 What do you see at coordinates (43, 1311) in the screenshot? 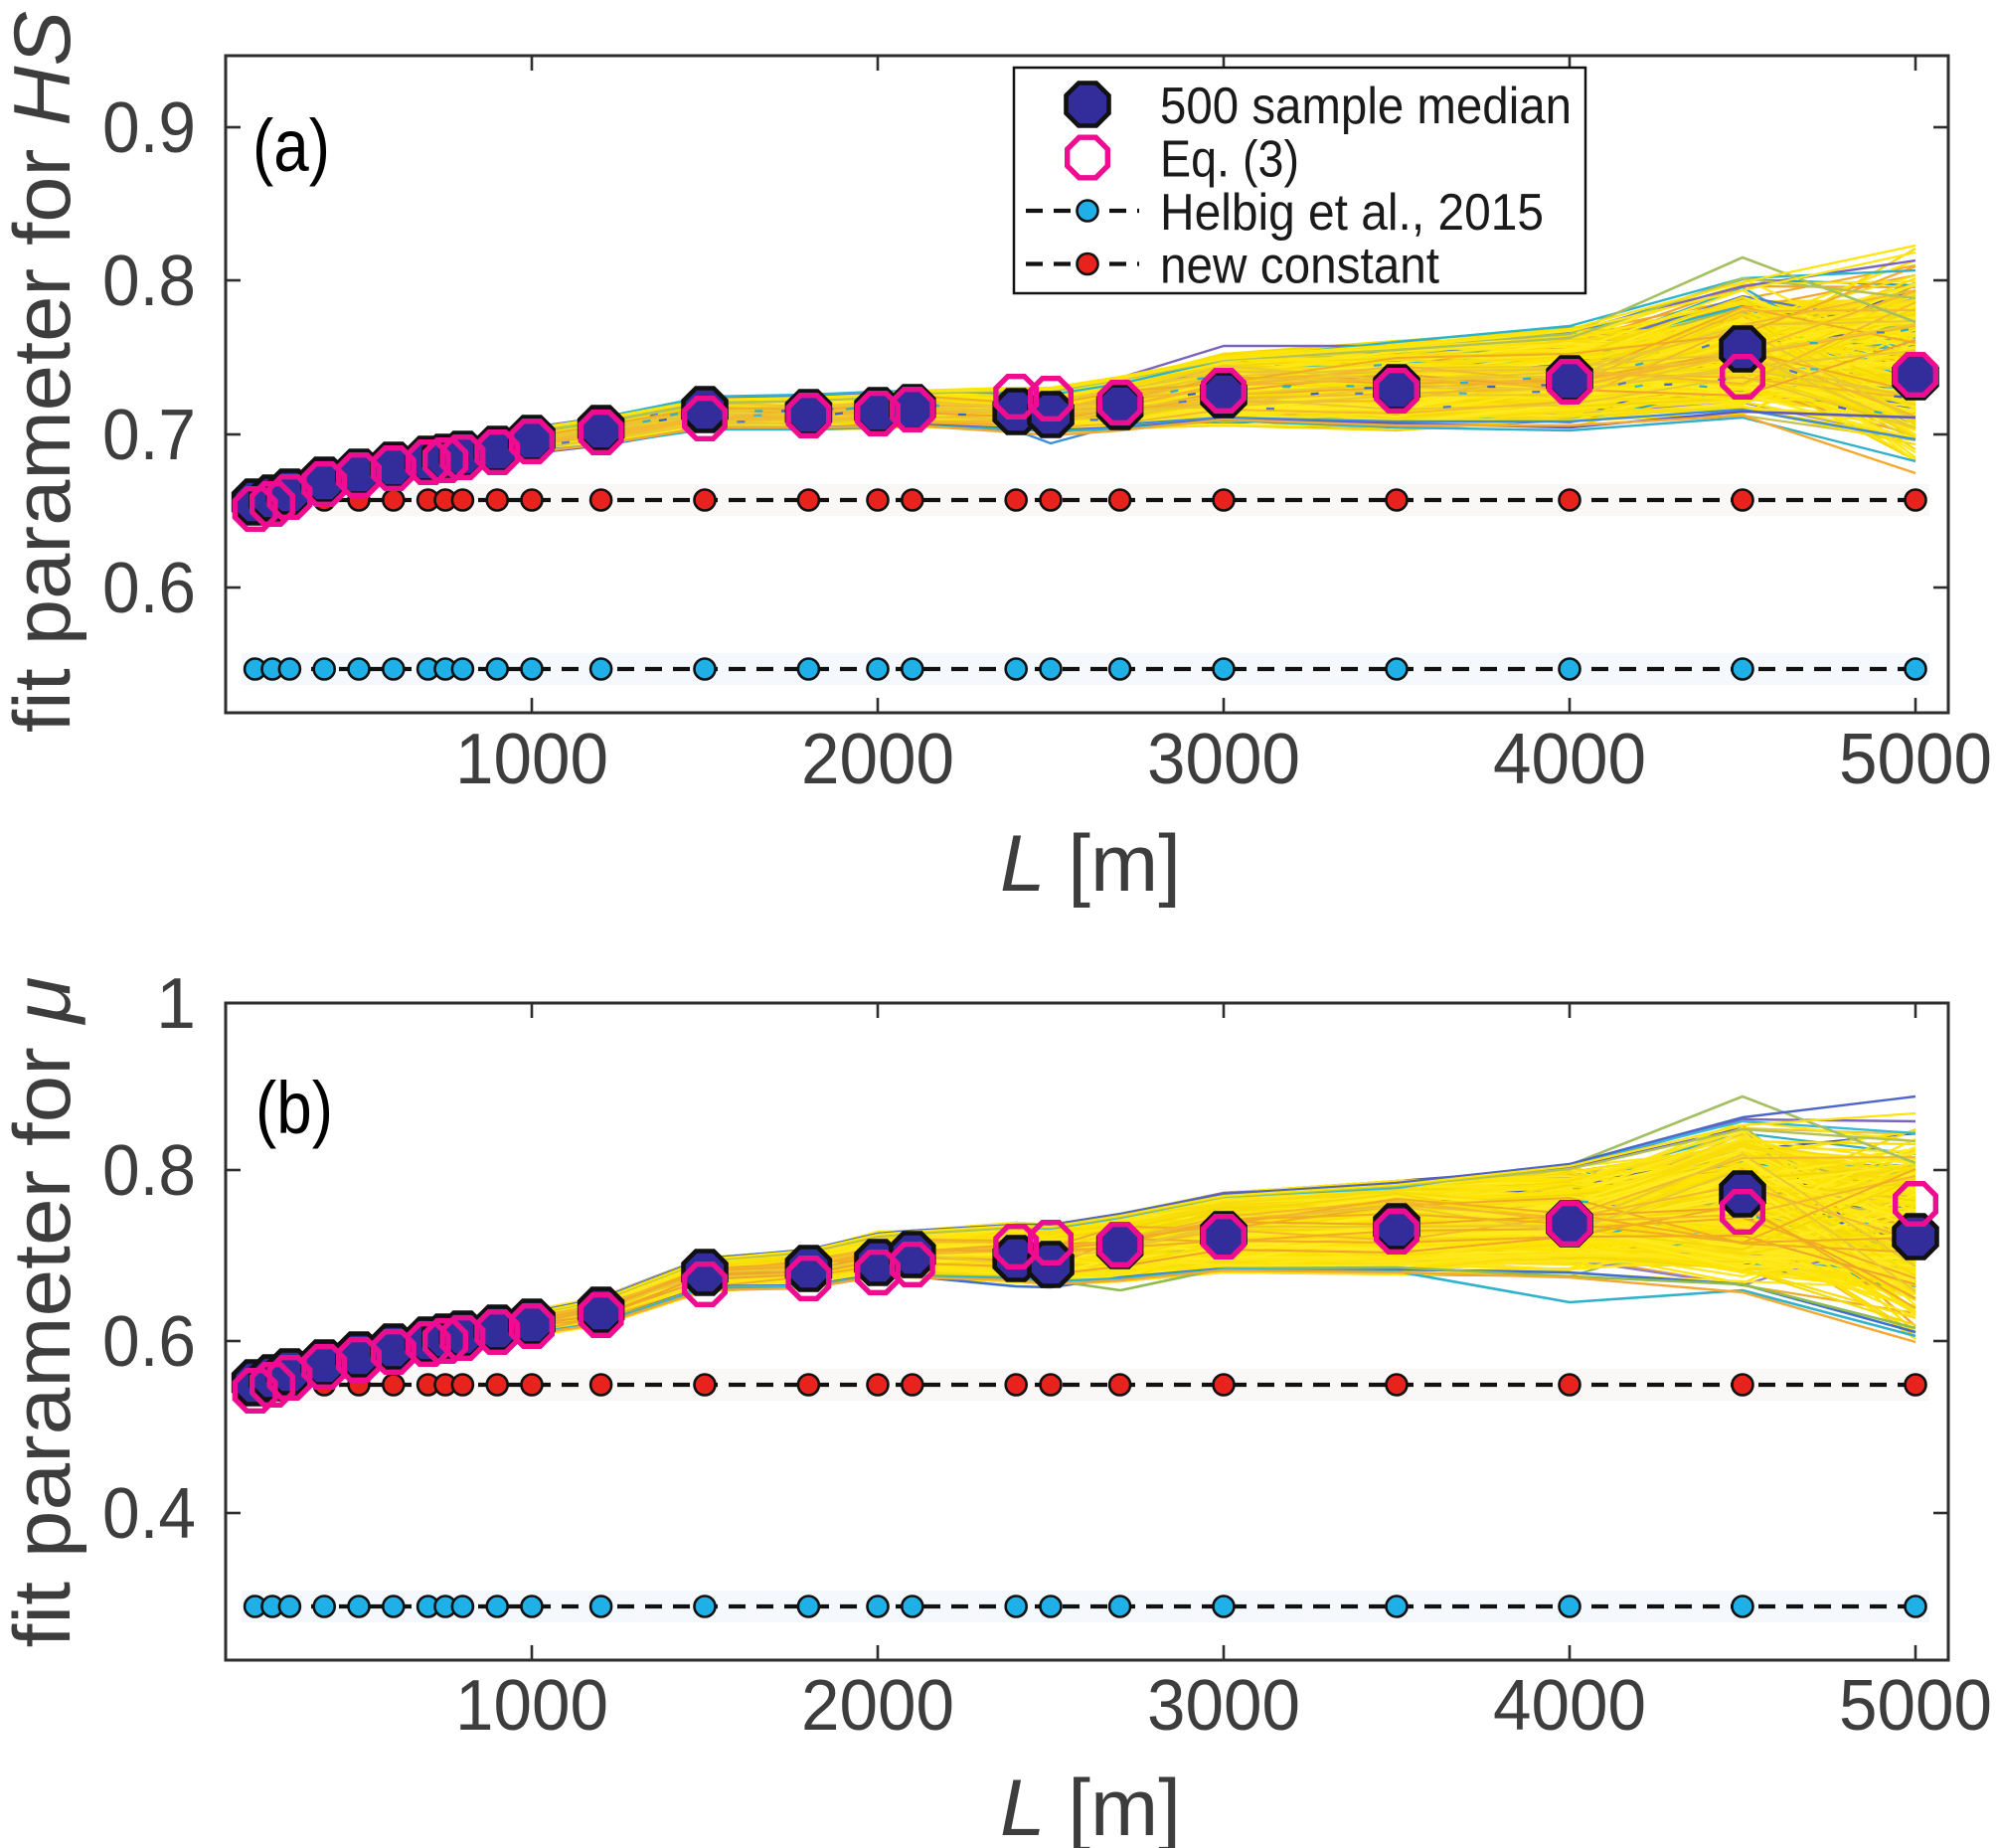
I see `svg-text: fit parameter for μ` at bounding box center [43, 1311].